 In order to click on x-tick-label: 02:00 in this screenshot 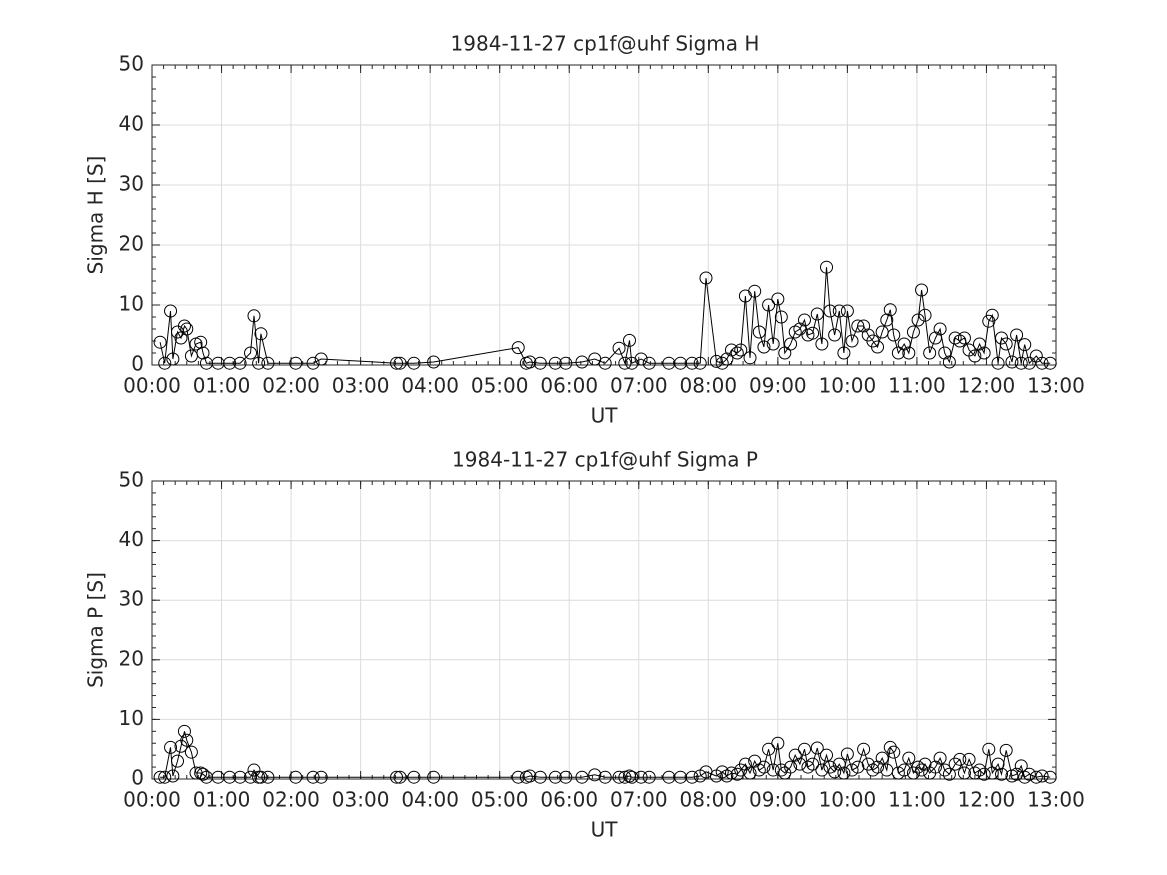, I will do `click(291, 386)`.